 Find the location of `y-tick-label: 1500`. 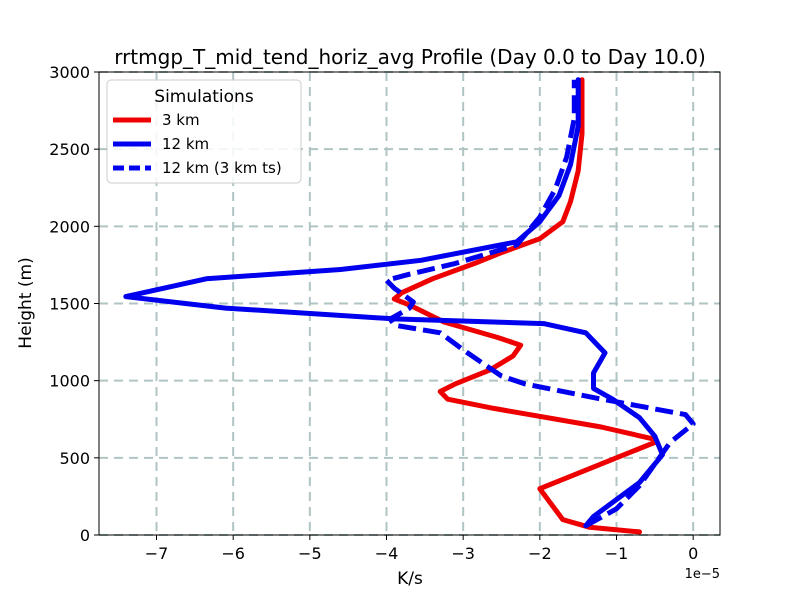

y-tick-label: 1500 is located at coordinates (69, 304).